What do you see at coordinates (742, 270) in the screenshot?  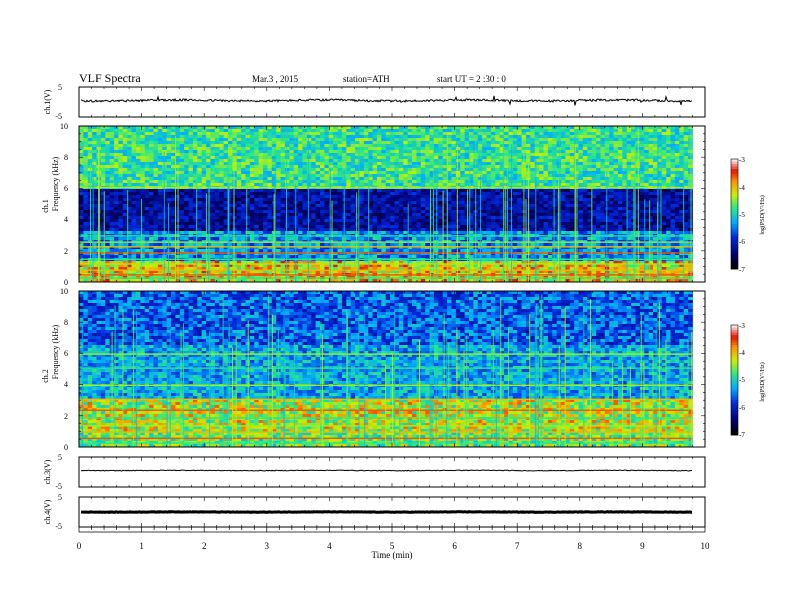 I see `cbar1-tick-minus7: -7` at bounding box center [742, 270].